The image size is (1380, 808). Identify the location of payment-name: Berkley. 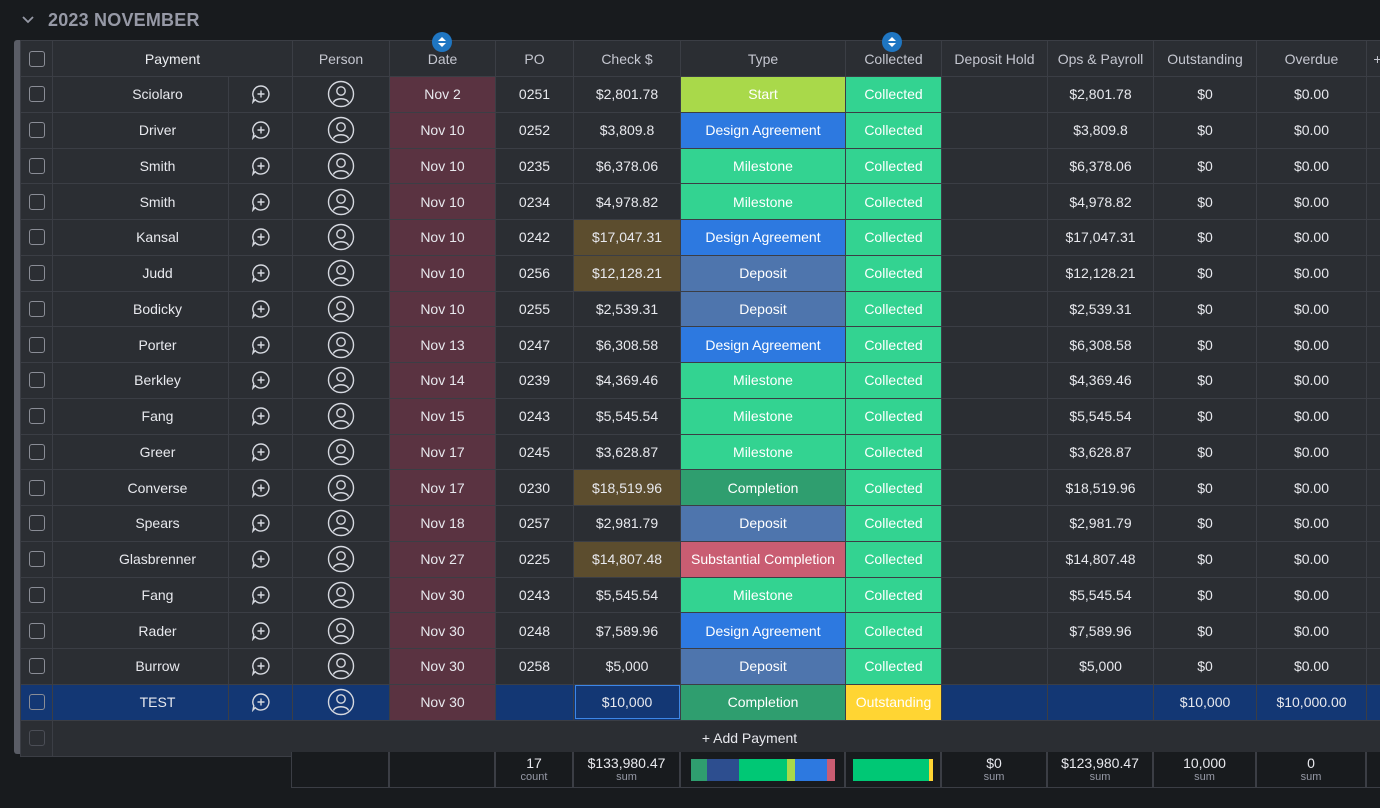
(140, 380).